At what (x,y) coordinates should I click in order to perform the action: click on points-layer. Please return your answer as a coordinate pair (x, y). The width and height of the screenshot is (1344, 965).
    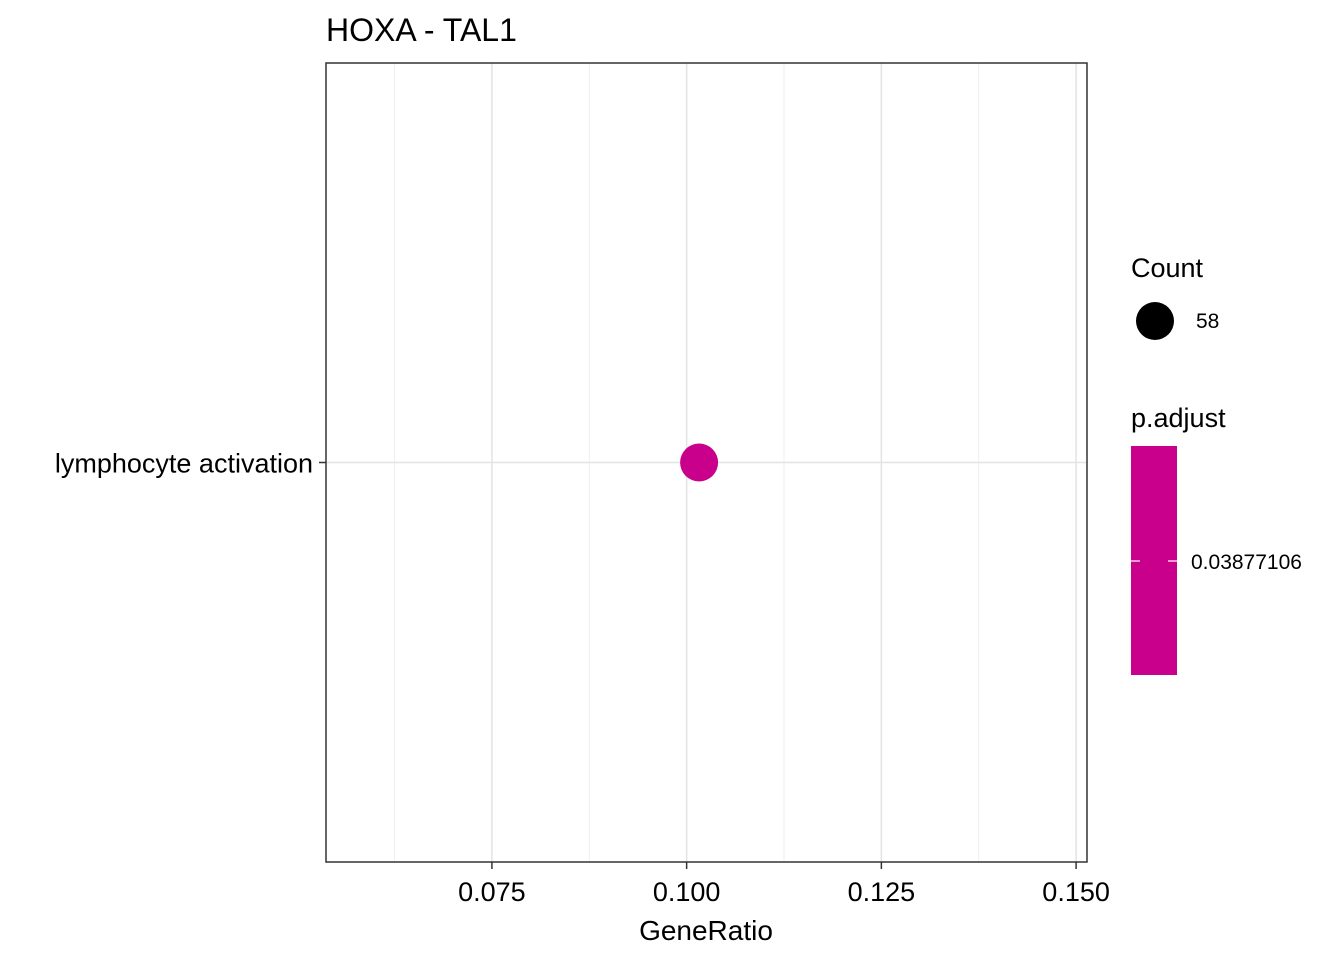
    Looking at the image, I should click on (699, 462).